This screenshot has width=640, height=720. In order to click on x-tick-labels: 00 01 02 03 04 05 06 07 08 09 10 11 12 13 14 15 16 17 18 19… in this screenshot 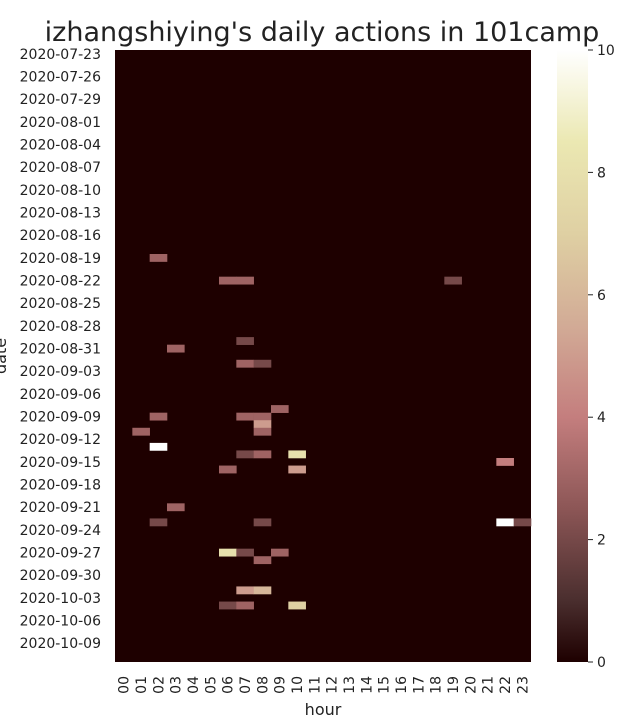, I will do `click(324, 685)`.